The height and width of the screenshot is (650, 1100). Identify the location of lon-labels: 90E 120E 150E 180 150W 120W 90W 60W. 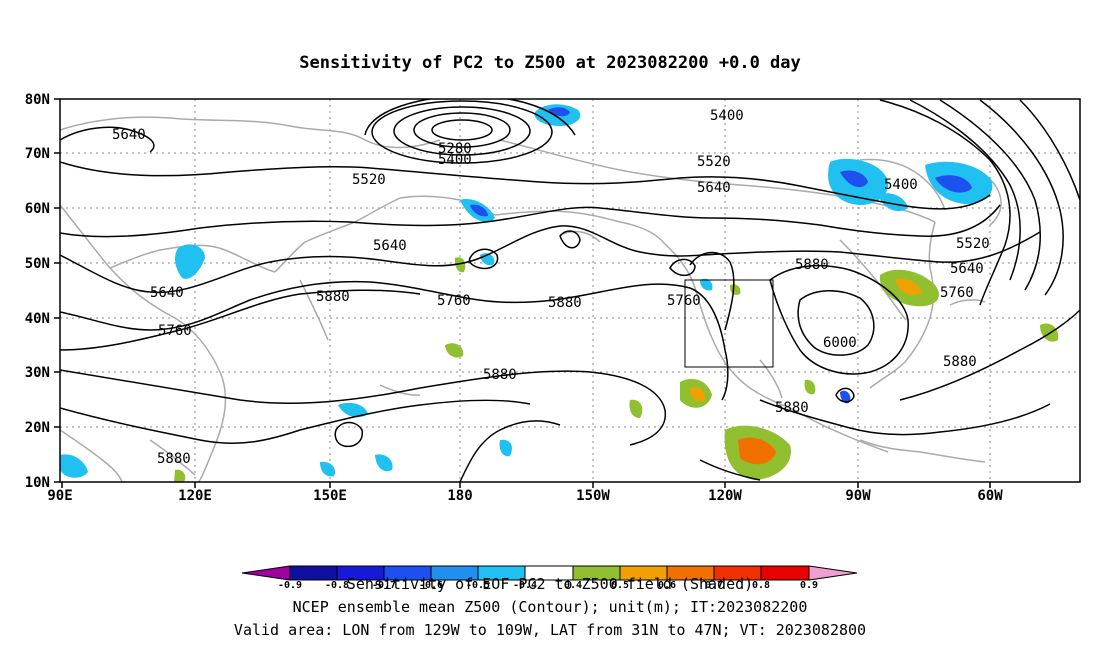
(525, 496).